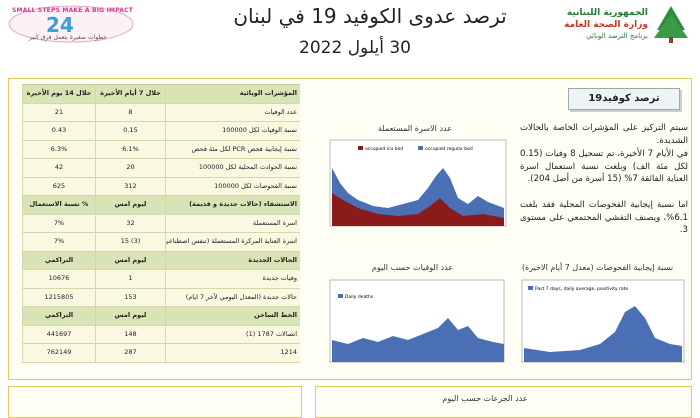 Image resolution: width=700 pixels, height=418 pixels. I want to click on chart-title: عدد الوفيات حسب اليوم, so click(412, 267).